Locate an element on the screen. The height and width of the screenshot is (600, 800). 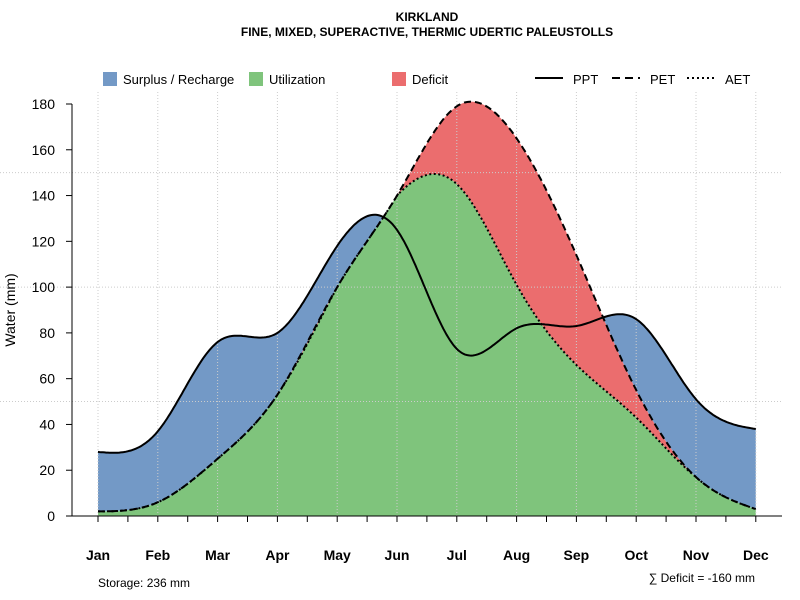
x-tick-label: Jun is located at coordinates (397, 555).